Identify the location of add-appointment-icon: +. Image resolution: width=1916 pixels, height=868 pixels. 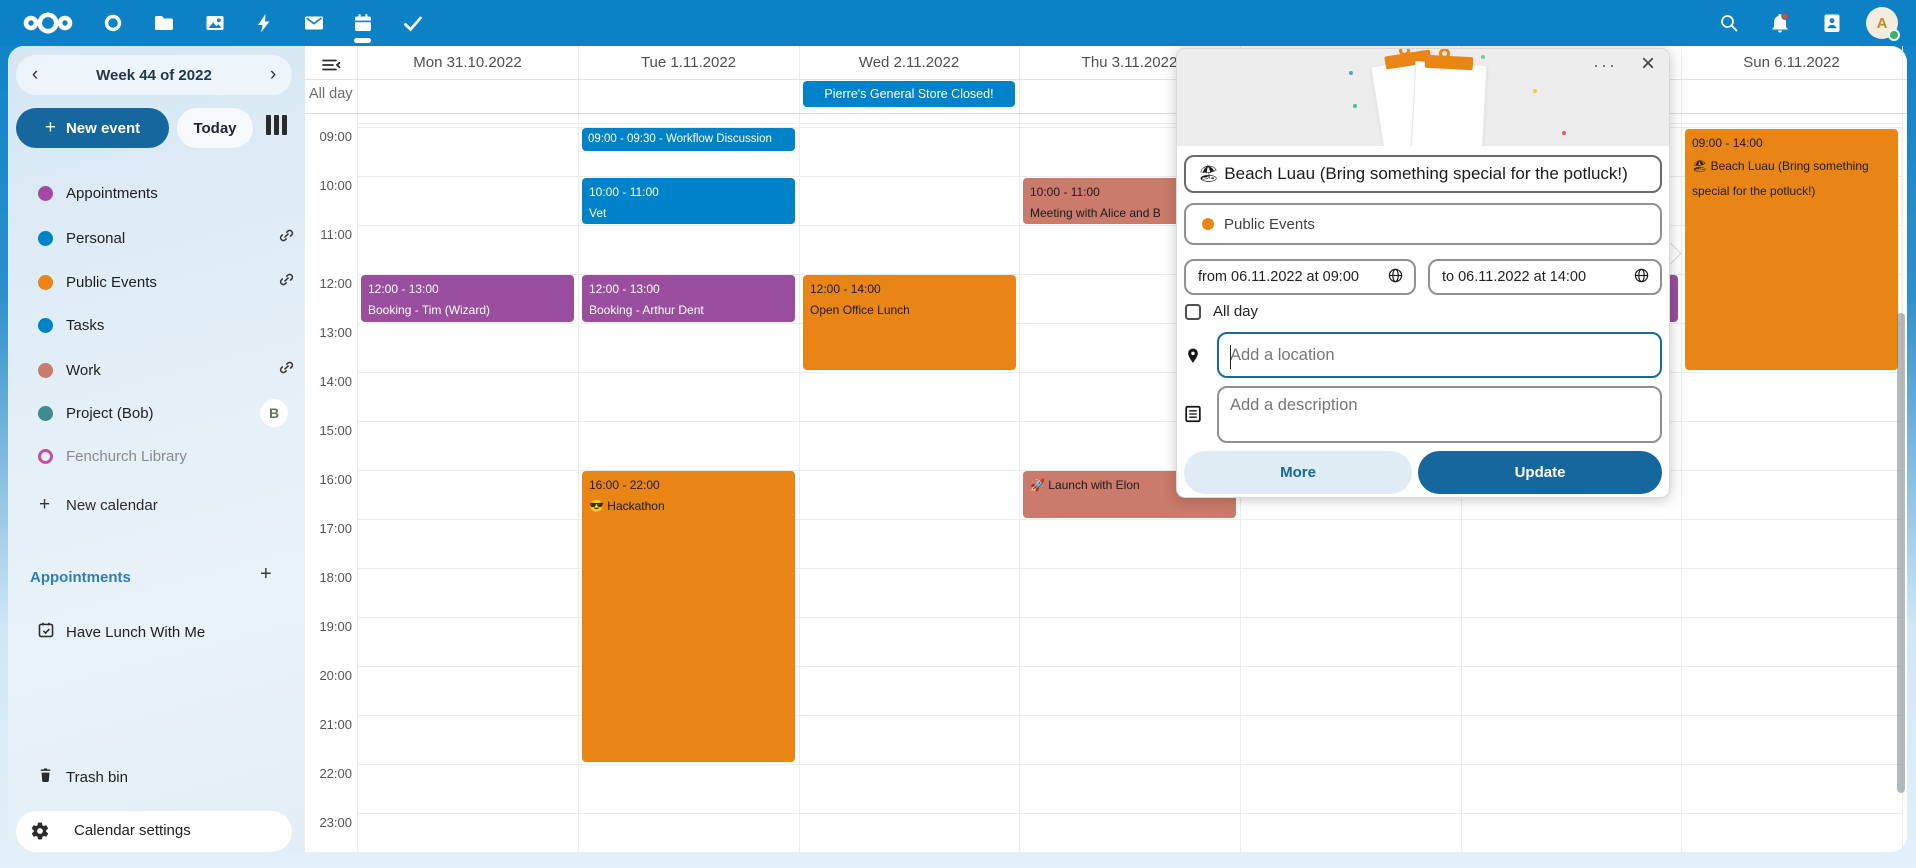
(266, 574).